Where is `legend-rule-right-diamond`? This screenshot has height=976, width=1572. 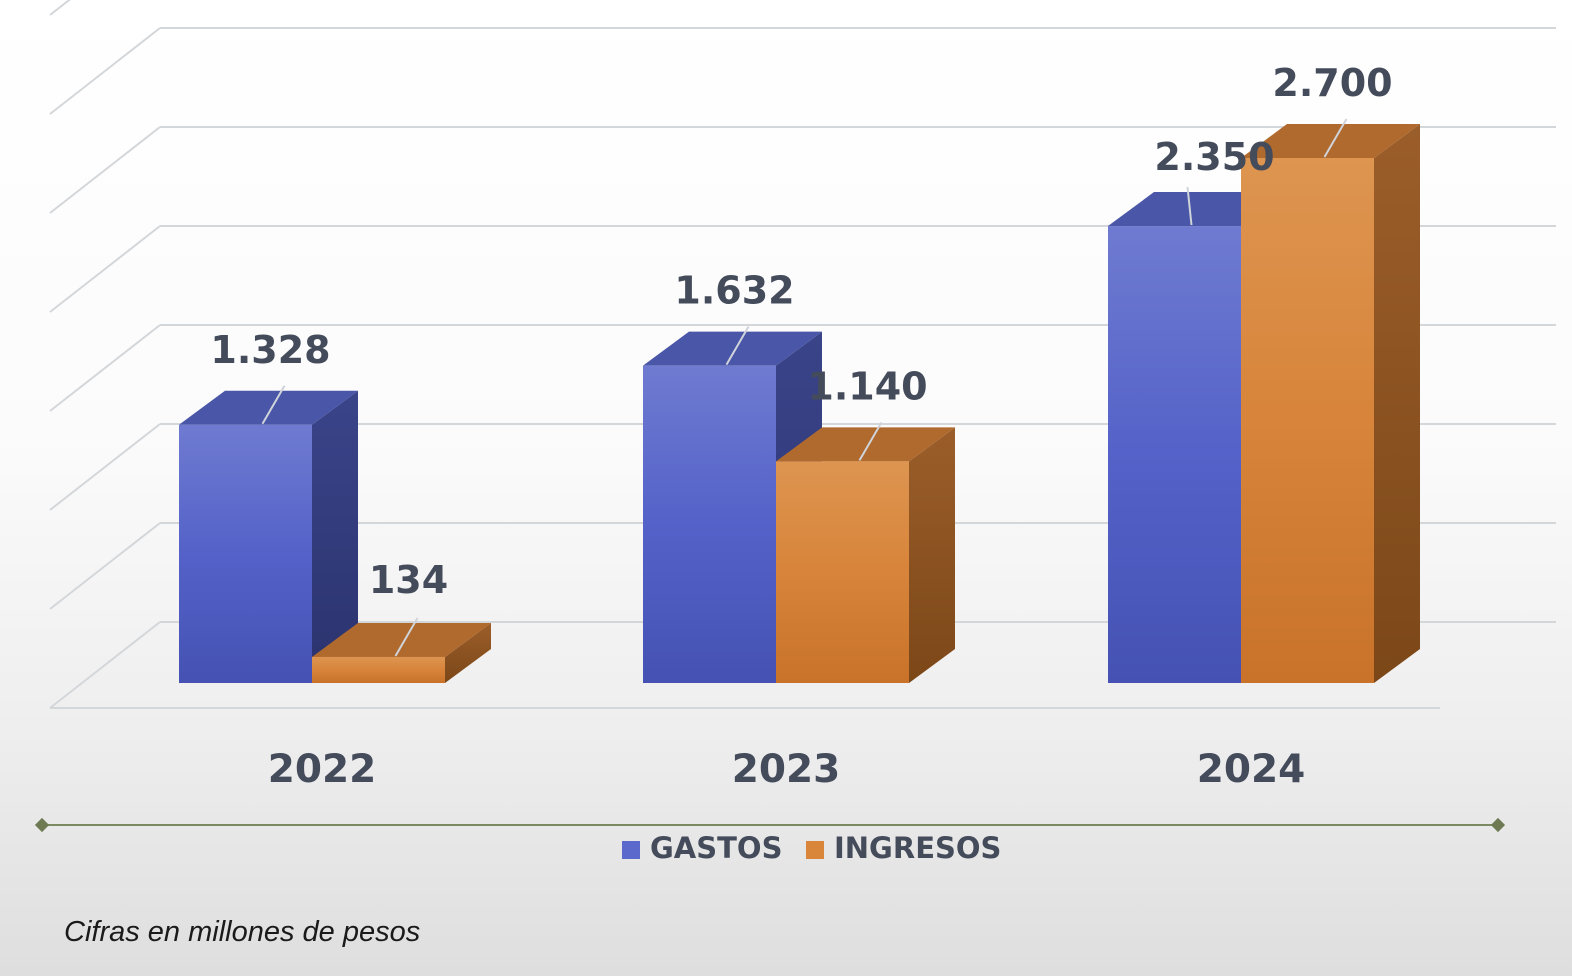 legend-rule-right-diamond is located at coordinates (1498, 825).